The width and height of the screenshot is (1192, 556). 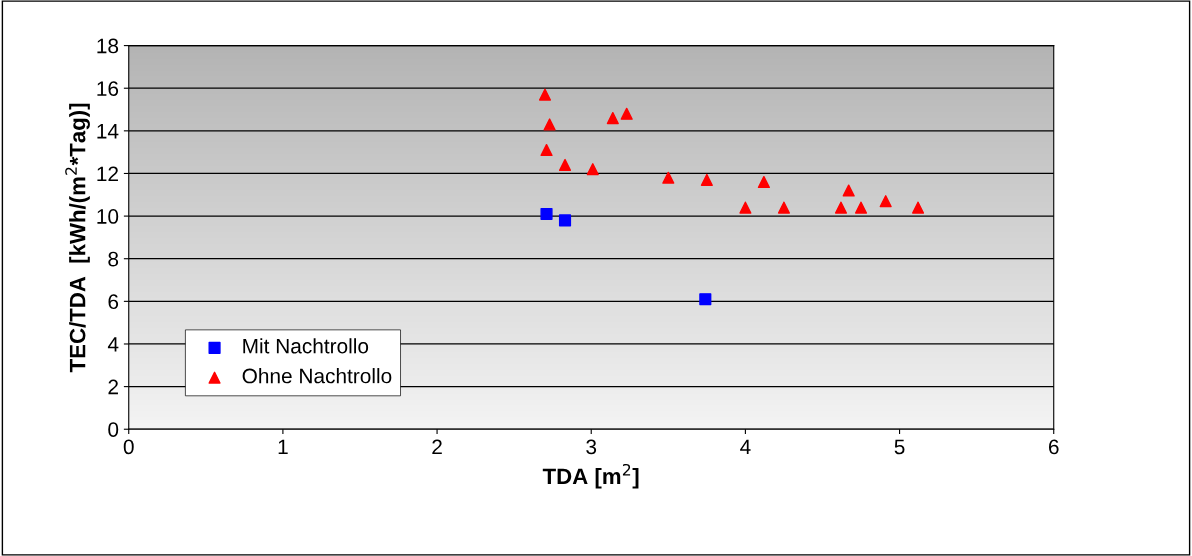 I want to click on x-tick-label: 6, so click(x=1053, y=447).